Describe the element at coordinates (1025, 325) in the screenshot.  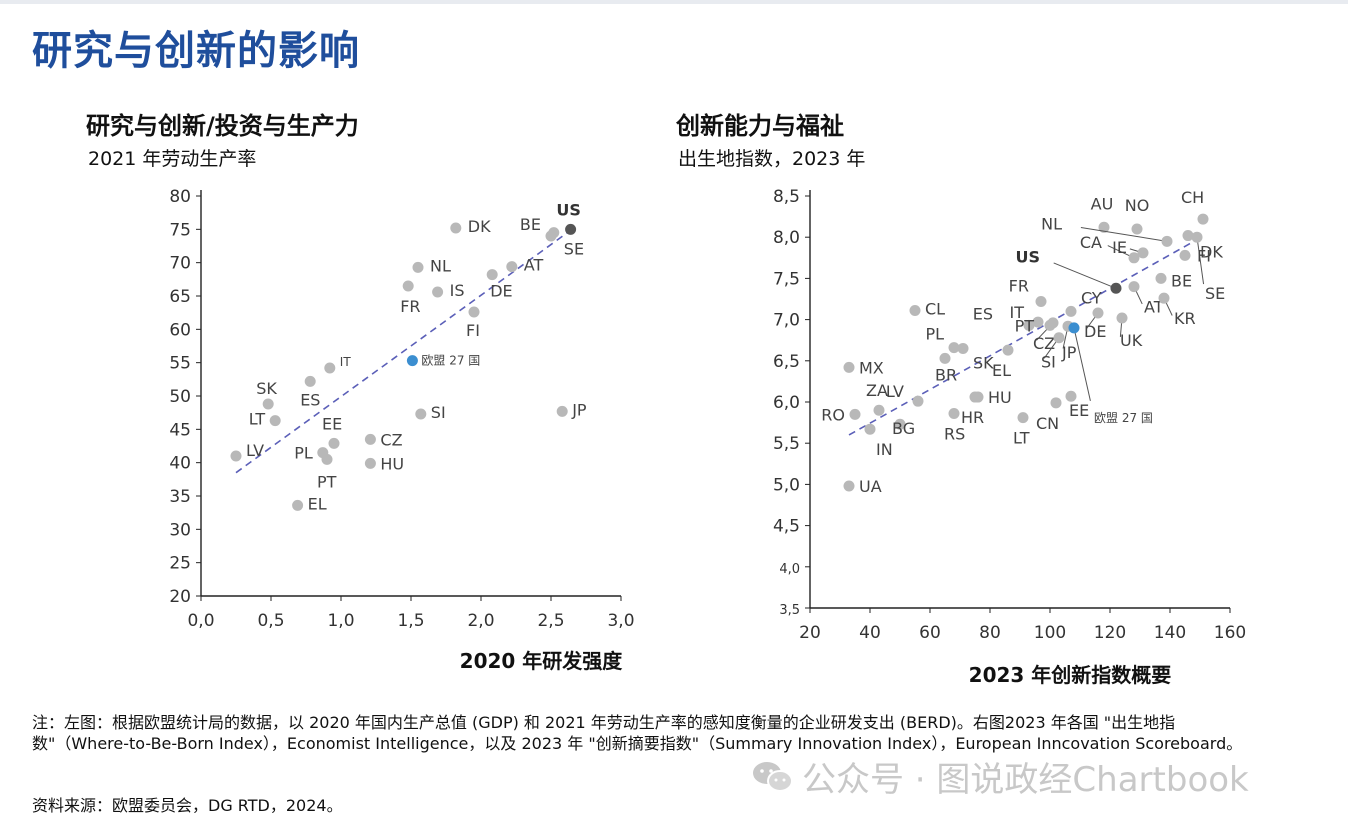
I see `point-label-PT: PT` at that location.